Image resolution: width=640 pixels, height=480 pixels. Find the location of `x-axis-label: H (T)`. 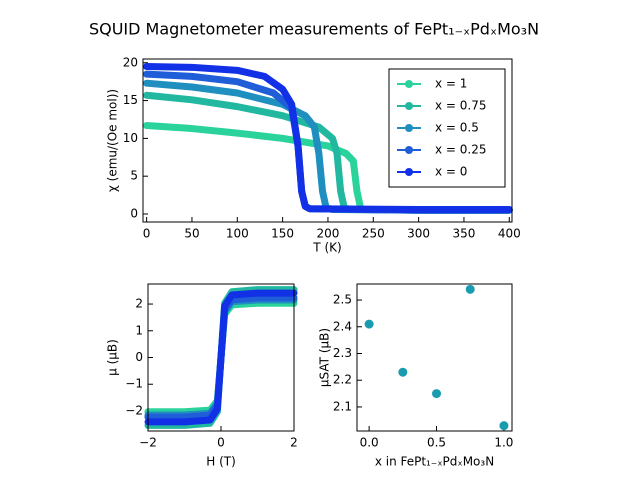

x-axis-label: H (T) is located at coordinates (221, 462).